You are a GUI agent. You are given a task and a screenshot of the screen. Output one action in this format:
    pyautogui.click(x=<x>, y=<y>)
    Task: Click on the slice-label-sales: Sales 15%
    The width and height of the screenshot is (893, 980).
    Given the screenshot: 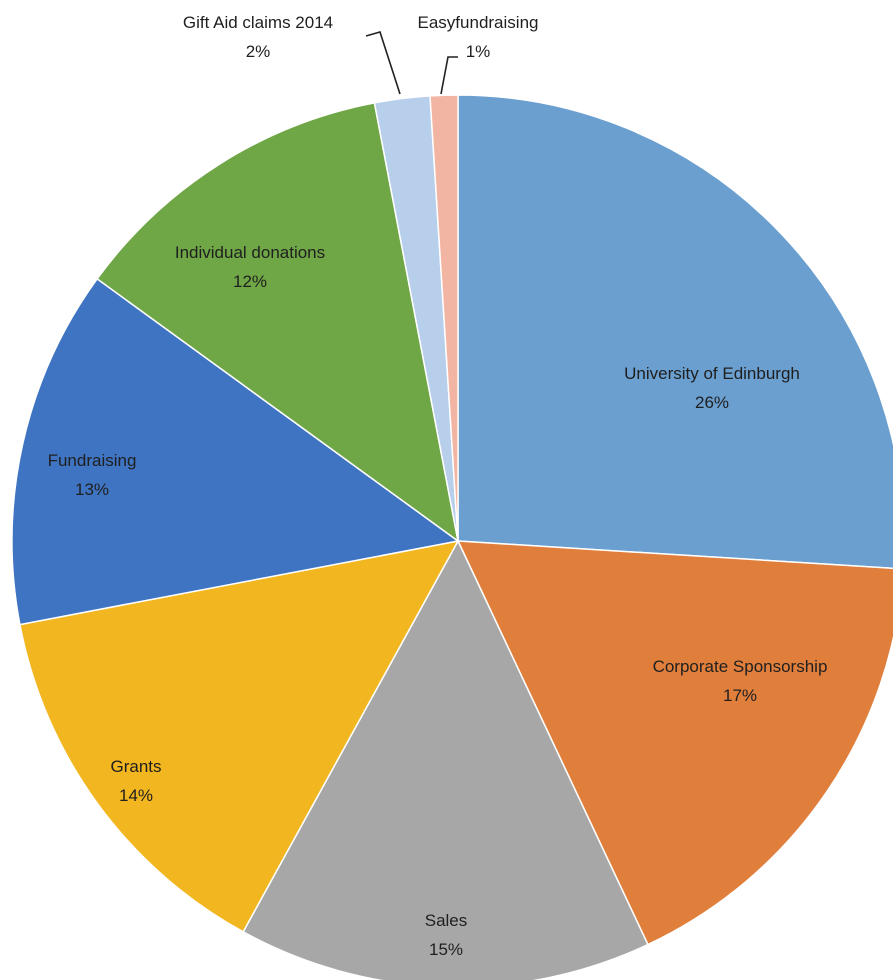 What is the action you would take?
    pyautogui.click(x=446, y=935)
    